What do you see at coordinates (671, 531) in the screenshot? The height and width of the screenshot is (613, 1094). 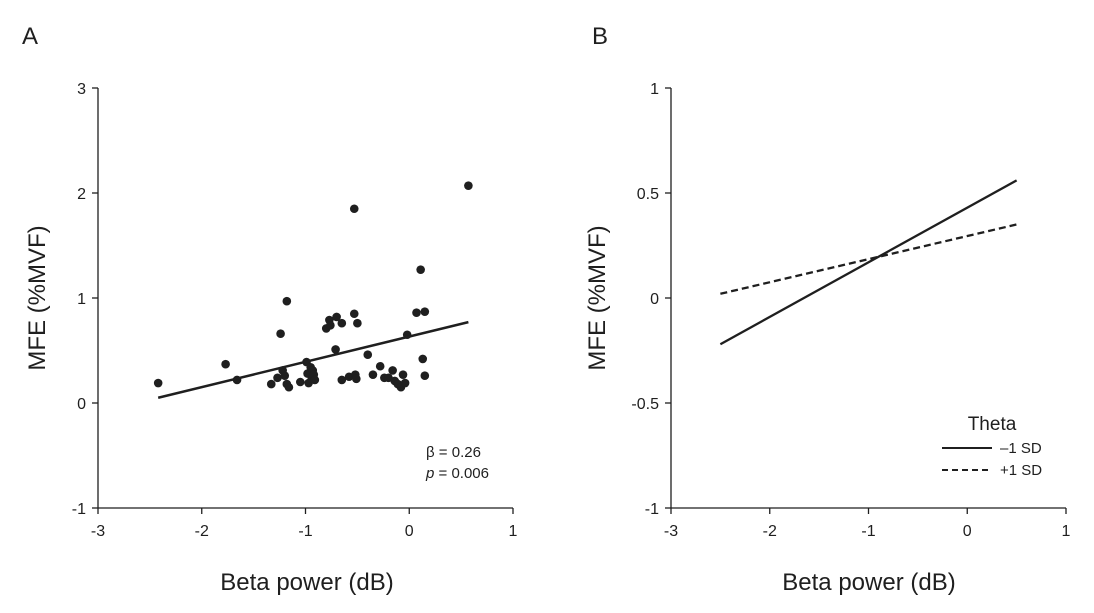 I see `panel-b-x-tick-label: -3` at bounding box center [671, 531].